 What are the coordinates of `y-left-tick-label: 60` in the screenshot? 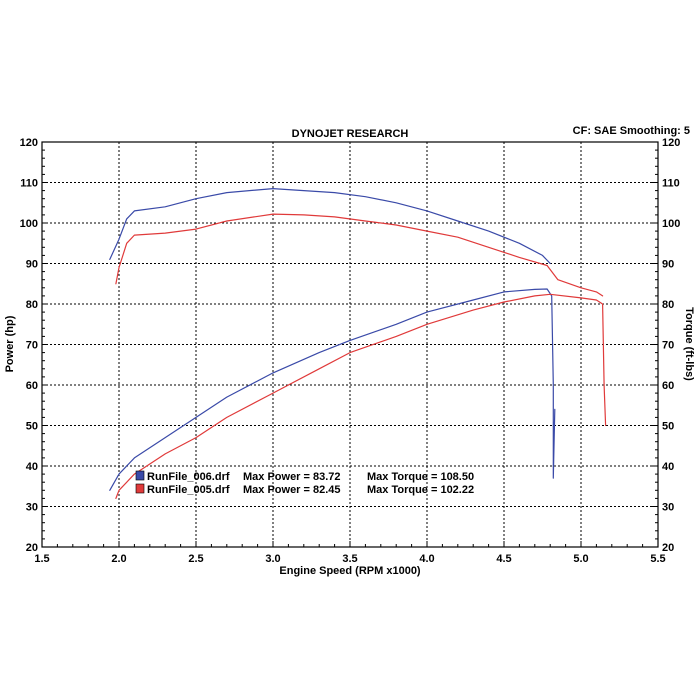 It's located at (32, 386).